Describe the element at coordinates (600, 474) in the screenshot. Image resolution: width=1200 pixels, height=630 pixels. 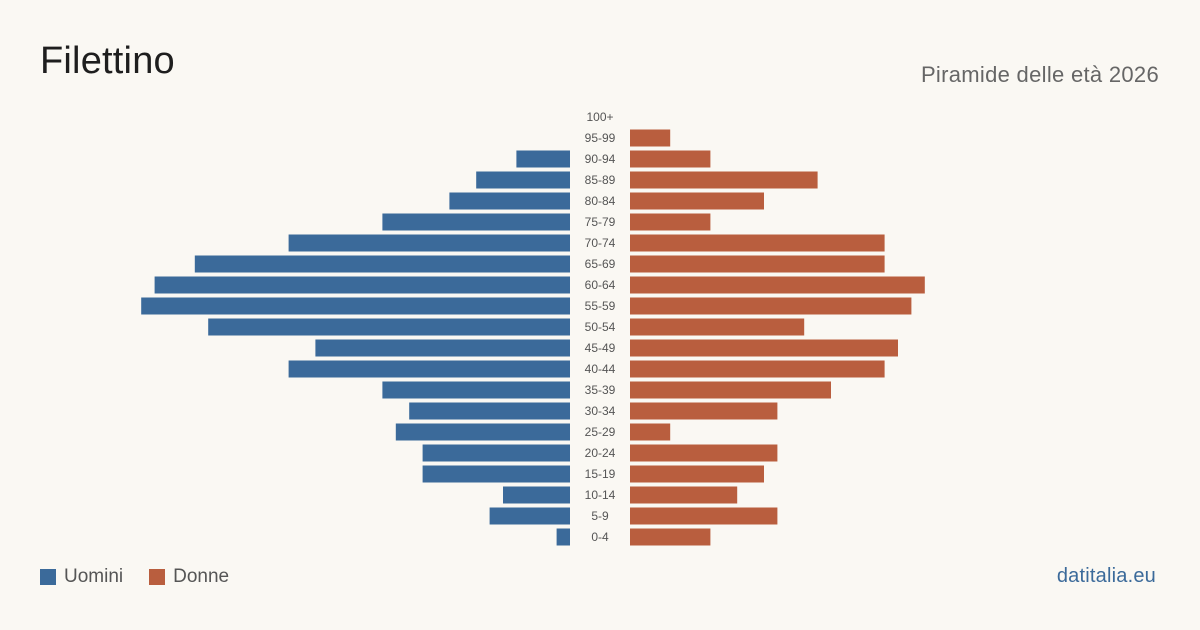
I see `age-label-15-19: 15-19` at that location.